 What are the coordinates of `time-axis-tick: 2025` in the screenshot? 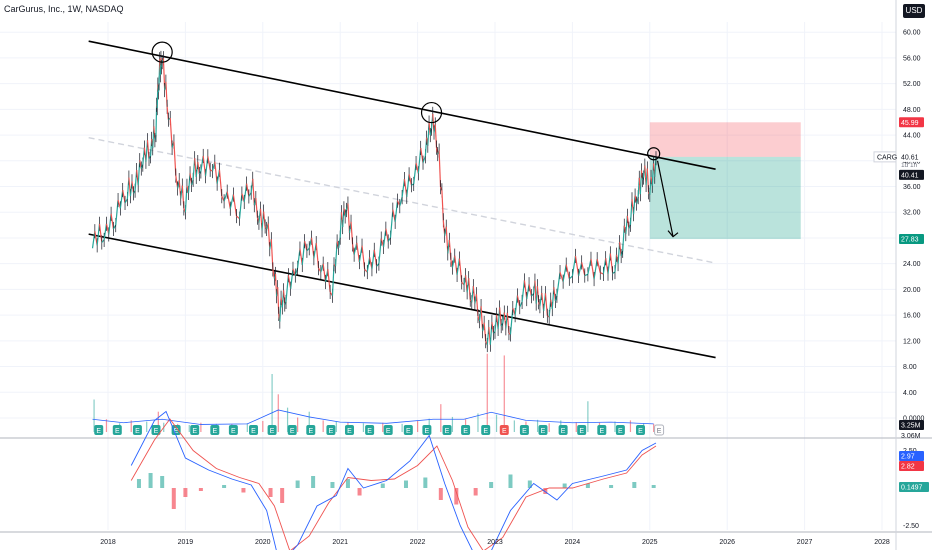 It's located at (650, 542).